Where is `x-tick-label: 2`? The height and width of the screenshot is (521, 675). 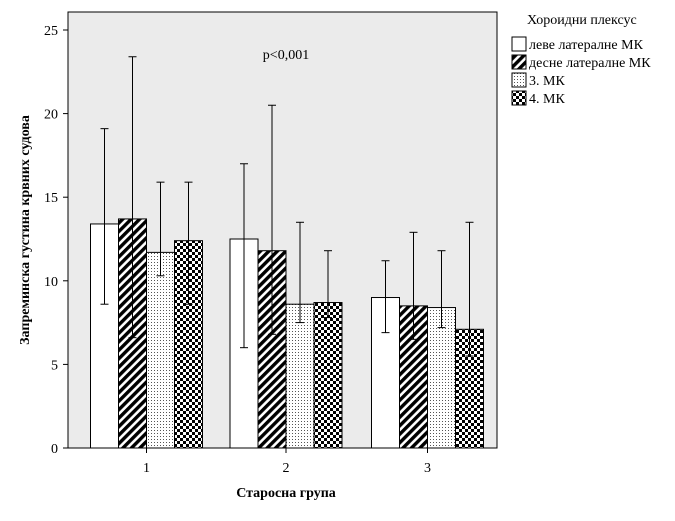
x-tick-label: 2 is located at coordinates (286, 468).